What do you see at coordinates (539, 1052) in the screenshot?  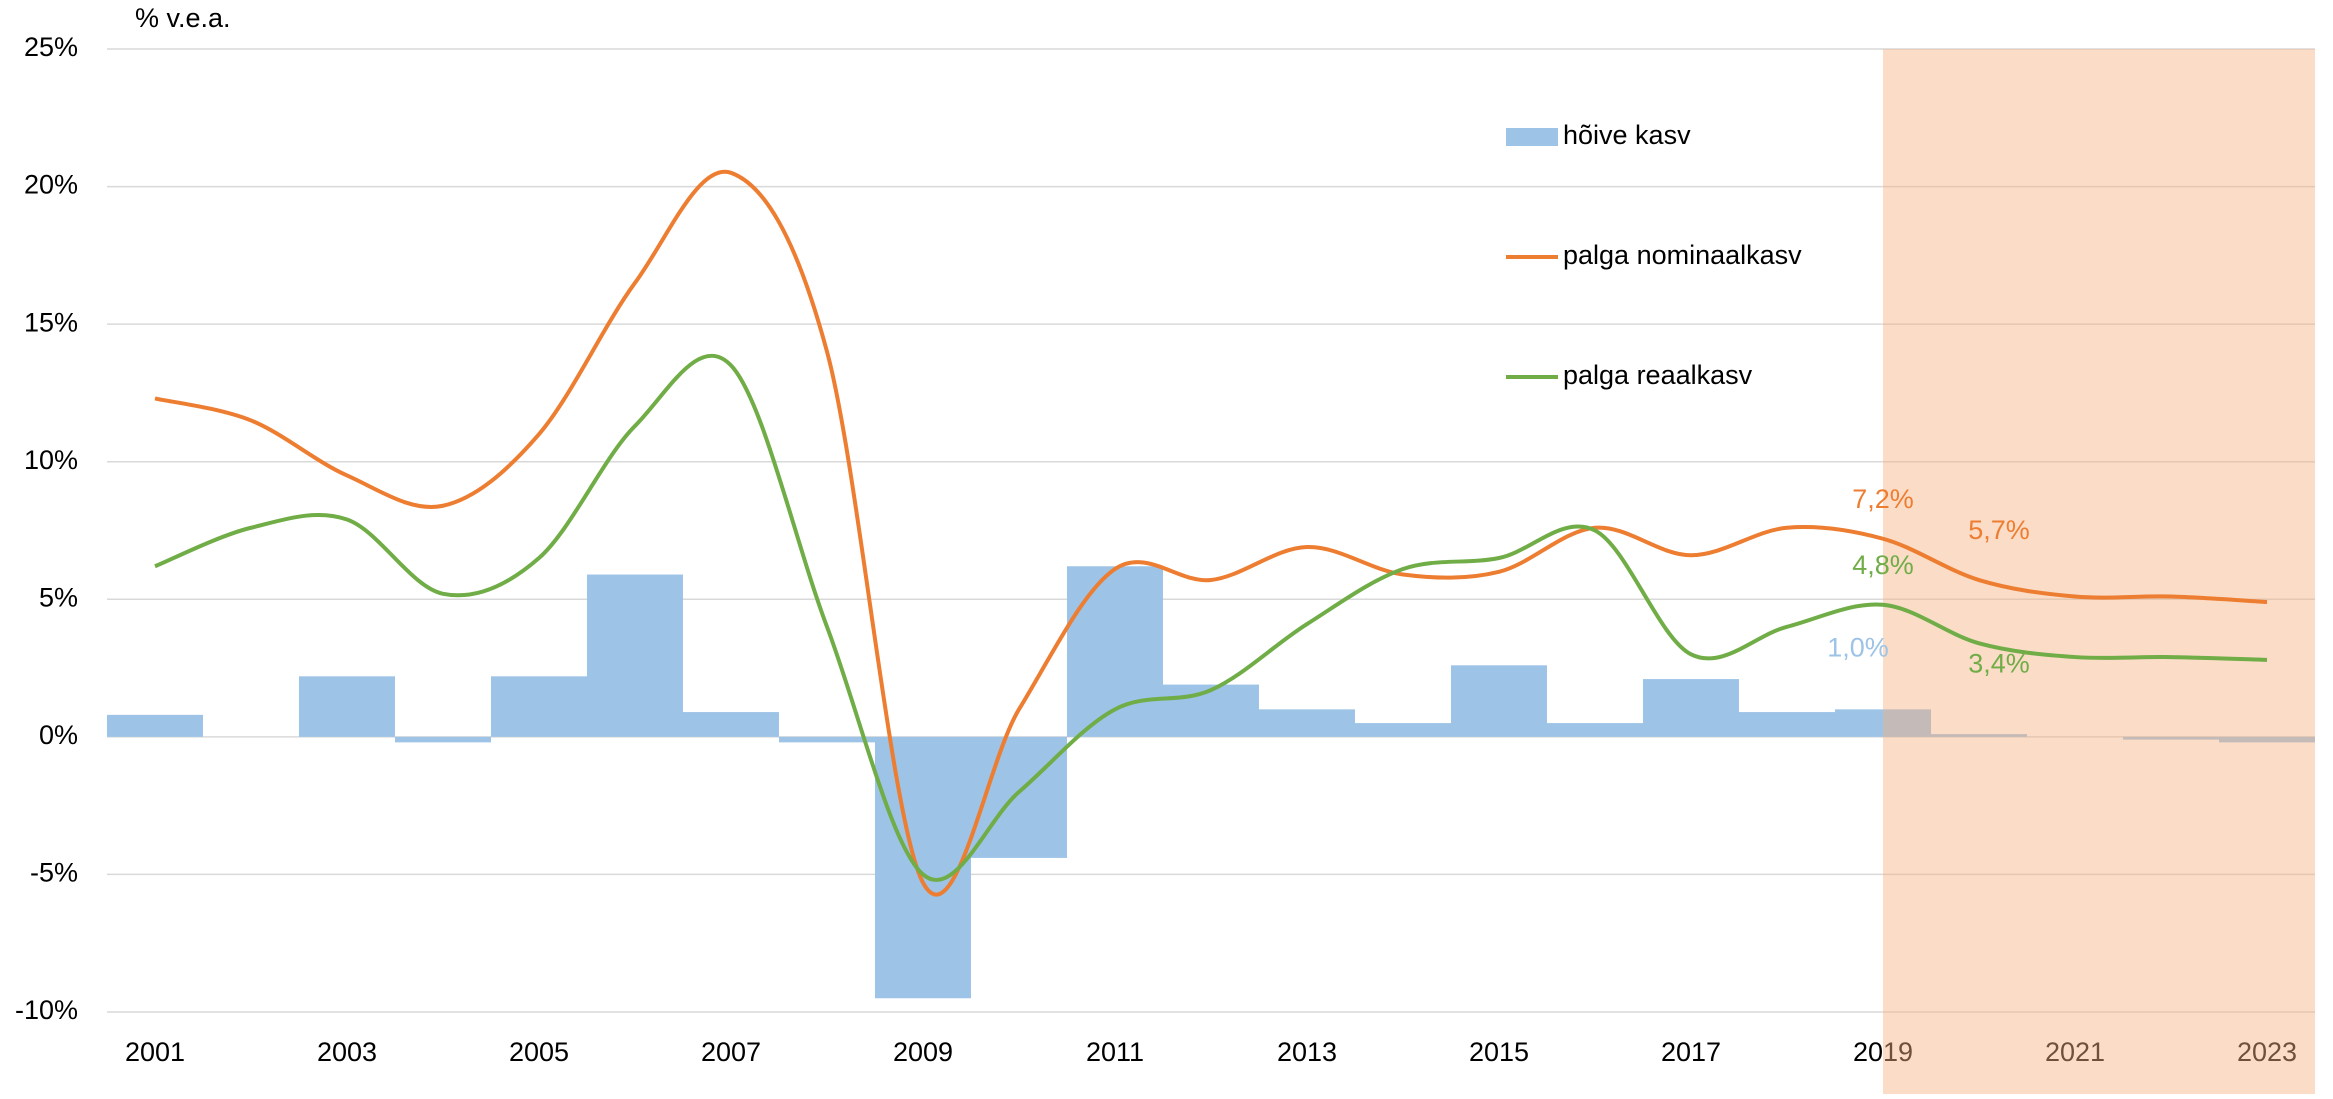 I see `x-tick-label: 2005` at bounding box center [539, 1052].